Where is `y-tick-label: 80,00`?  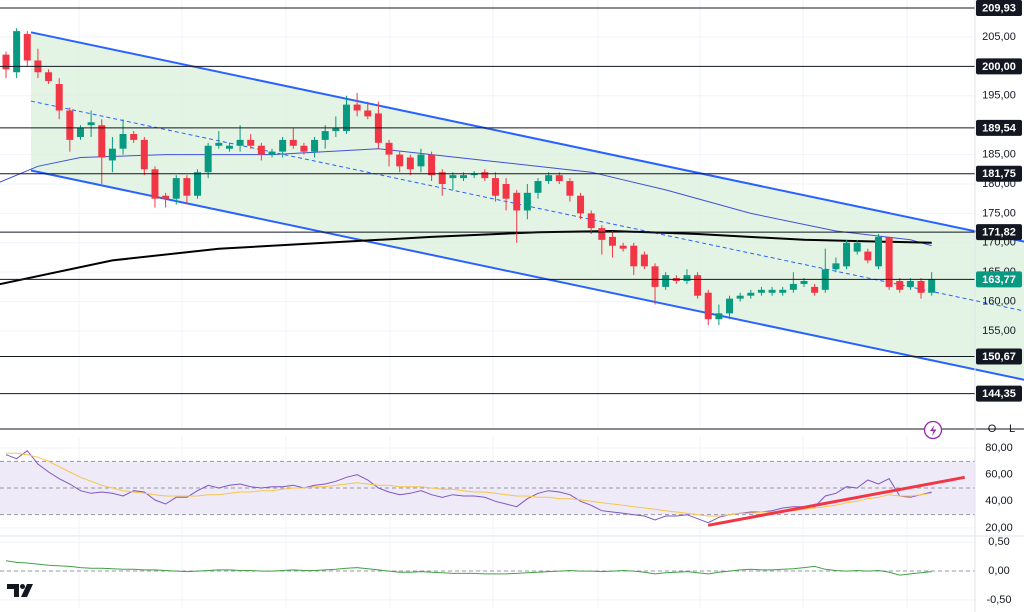
y-tick-label: 80,00 is located at coordinates (999, 448).